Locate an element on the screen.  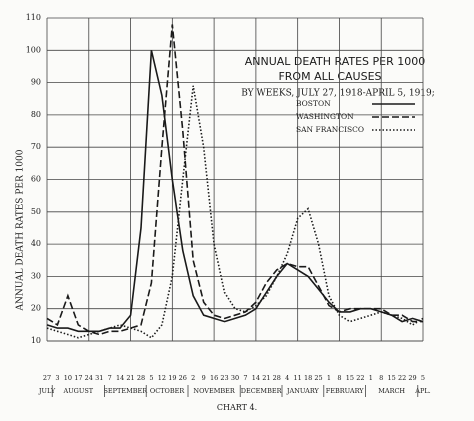
month-label: APL. is located at coordinates (422, 391).